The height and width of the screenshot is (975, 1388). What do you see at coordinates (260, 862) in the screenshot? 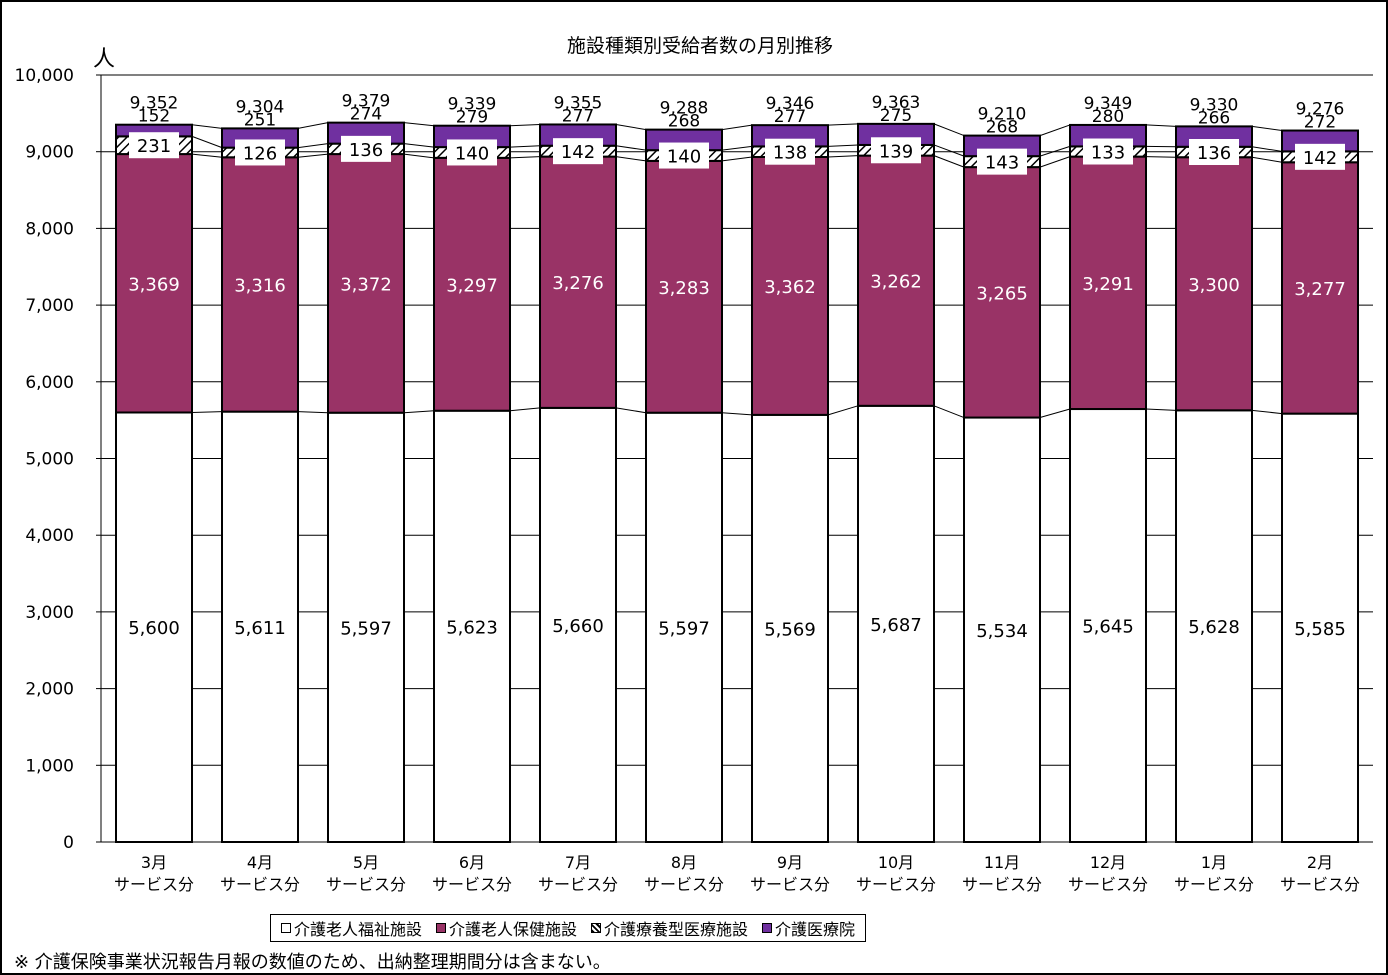
I see `x-tick-label: 4月` at bounding box center [260, 862].